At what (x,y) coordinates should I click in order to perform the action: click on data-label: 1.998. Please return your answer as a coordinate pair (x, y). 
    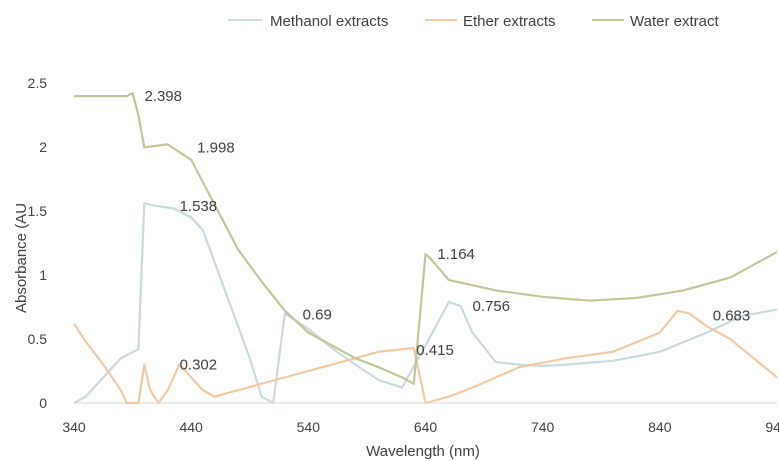
    Looking at the image, I should click on (216, 147).